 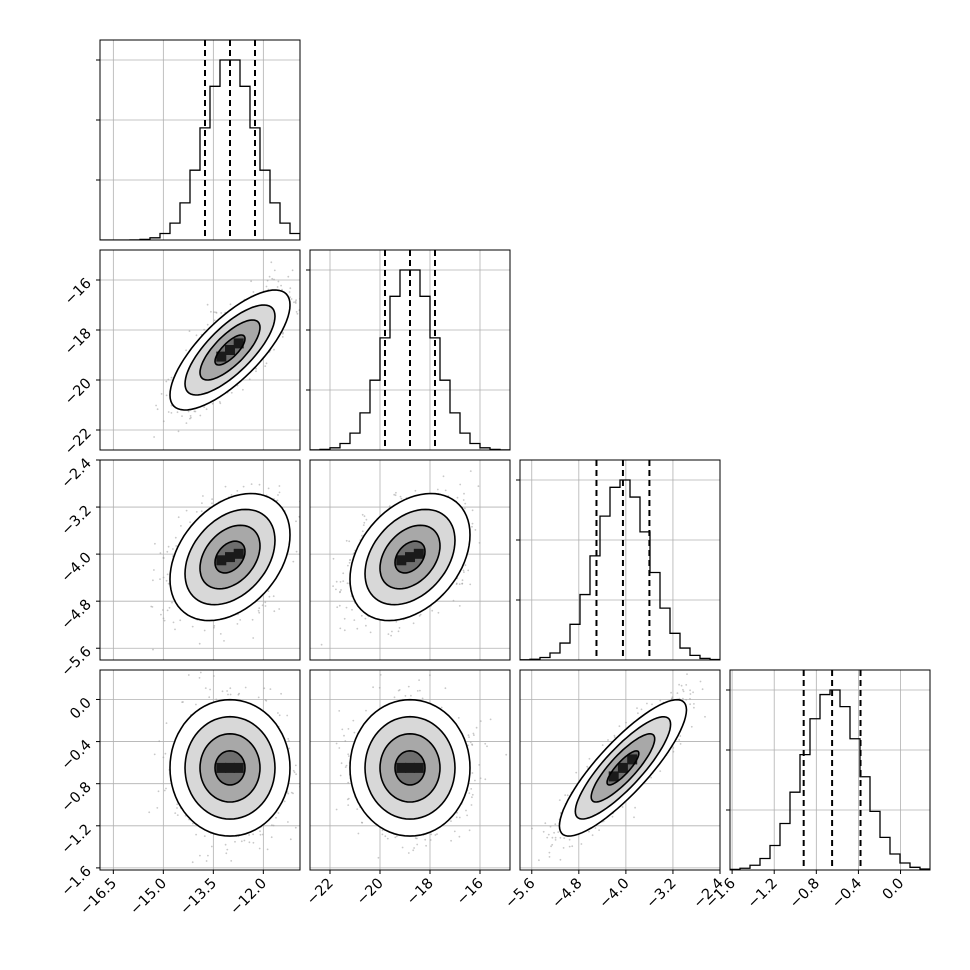 I want to click on y-tick-label: −5.6, so click(x=77, y=662).